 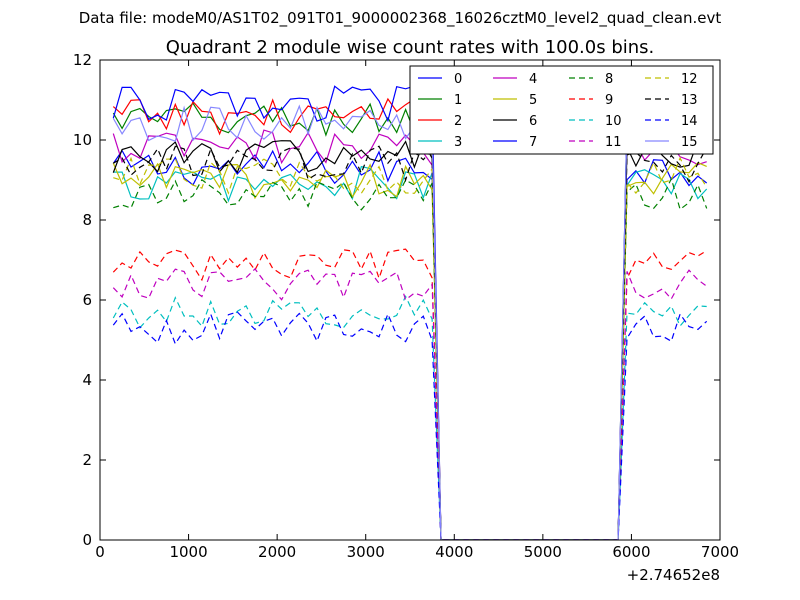 What do you see at coordinates (673, 575) in the screenshot?
I see `x-offset-label: +2.74652e8` at bounding box center [673, 575].